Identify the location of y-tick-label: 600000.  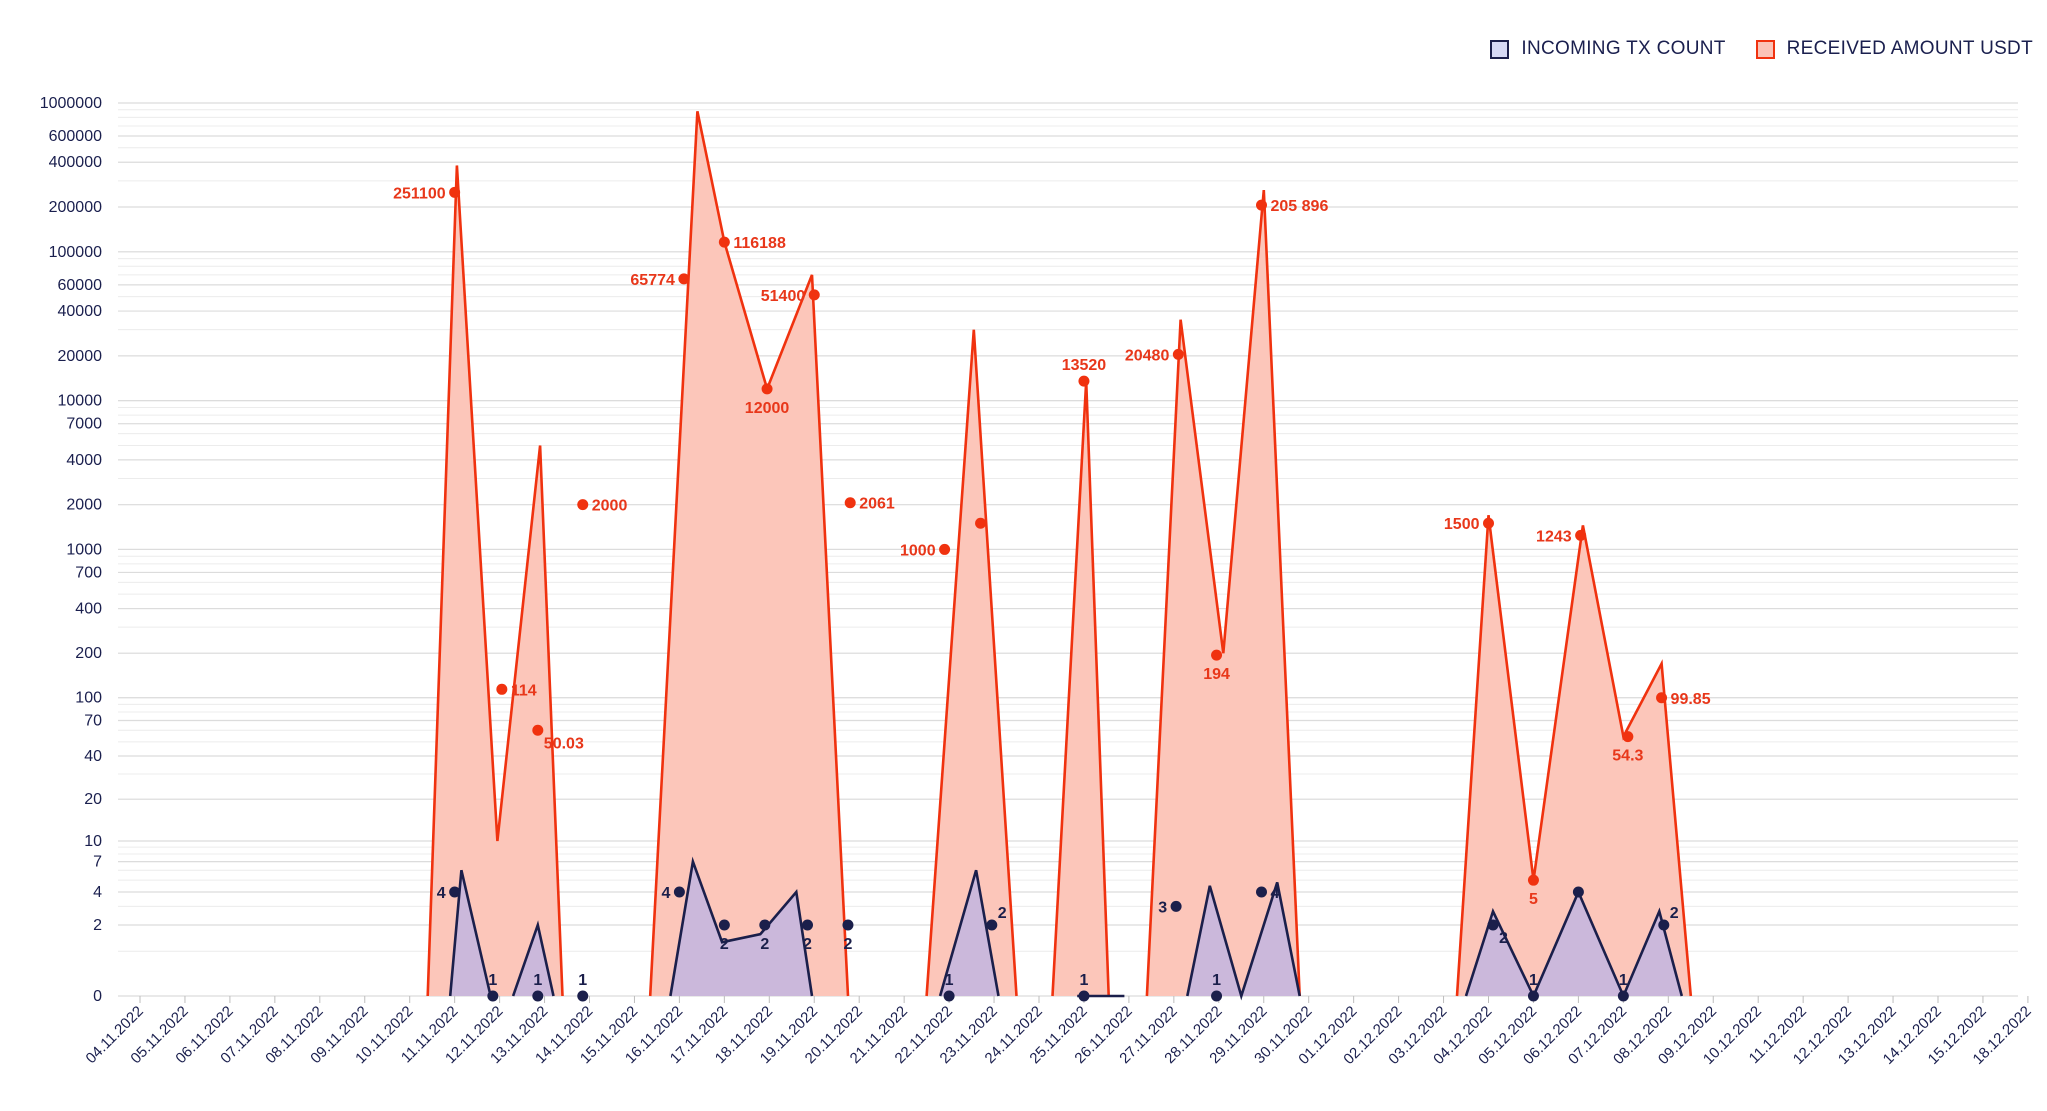
(75, 136).